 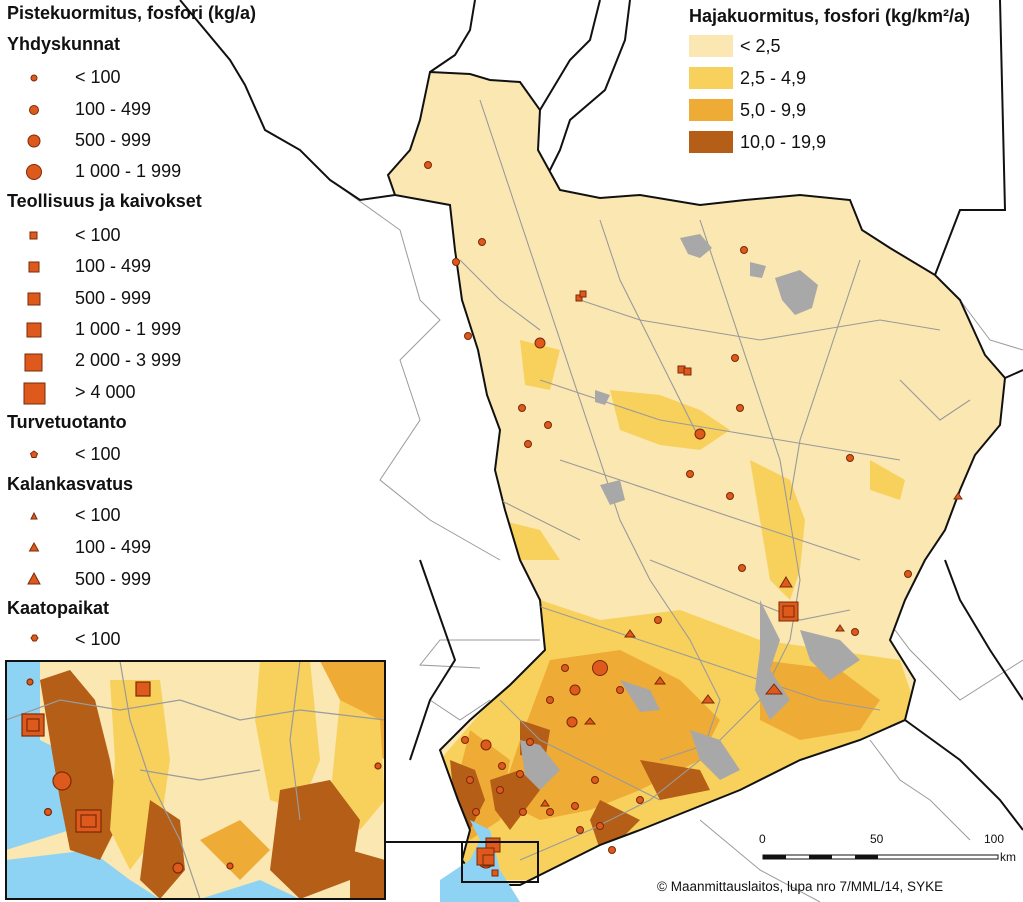 What do you see at coordinates (132, 13) in the screenshot?
I see `point-load-legend-title: Pistekuormitus, fosfori (kg/a)` at bounding box center [132, 13].